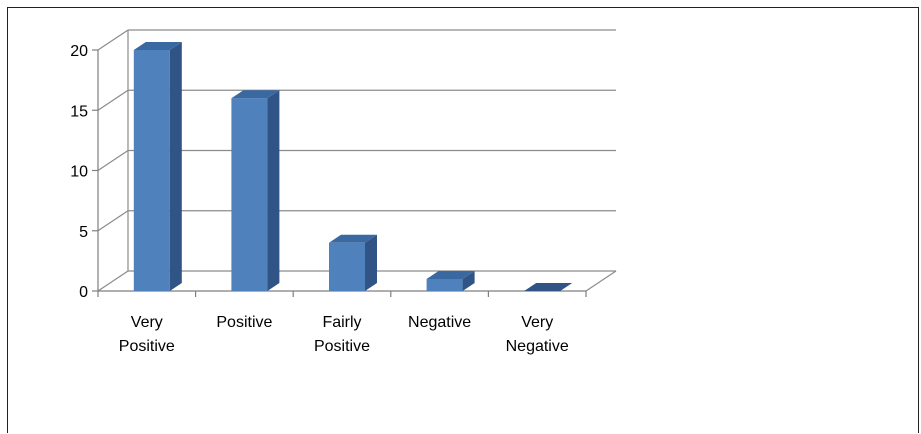 The height and width of the screenshot is (434, 921). I want to click on y-tick-label-15: 15, so click(79, 111).